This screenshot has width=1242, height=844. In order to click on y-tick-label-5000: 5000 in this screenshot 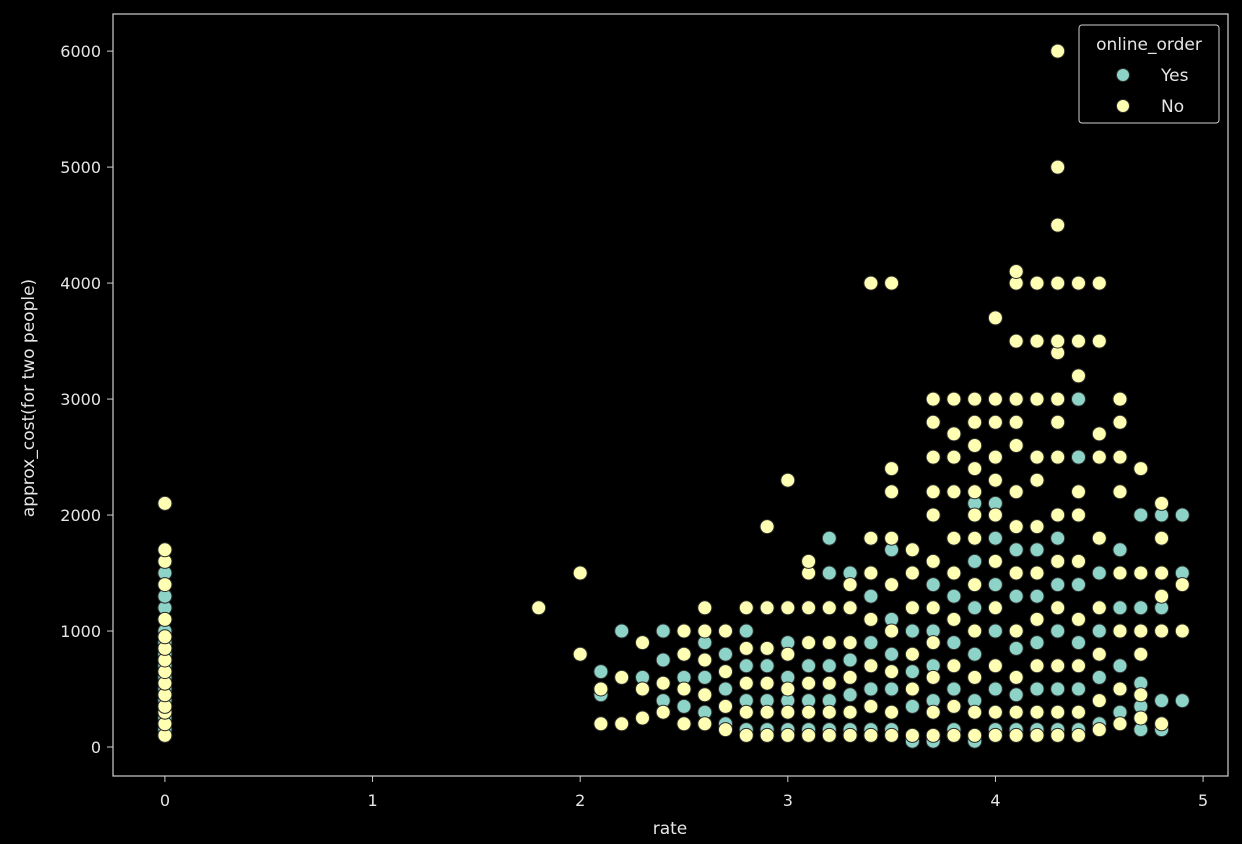, I will do `click(80, 167)`.